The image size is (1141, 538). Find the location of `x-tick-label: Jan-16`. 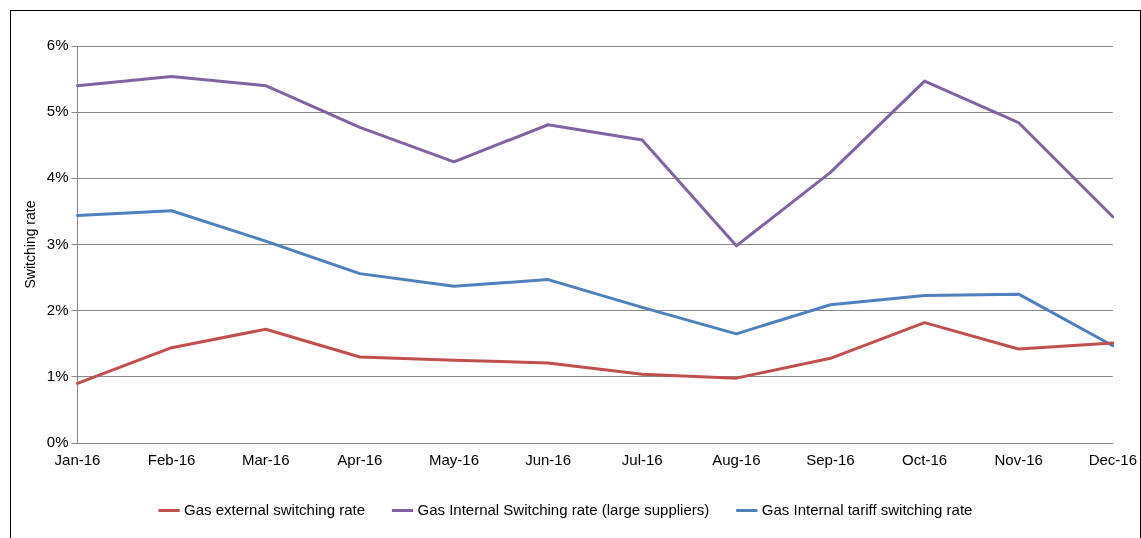

x-tick-label: Jan-16 is located at coordinates (77, 460).